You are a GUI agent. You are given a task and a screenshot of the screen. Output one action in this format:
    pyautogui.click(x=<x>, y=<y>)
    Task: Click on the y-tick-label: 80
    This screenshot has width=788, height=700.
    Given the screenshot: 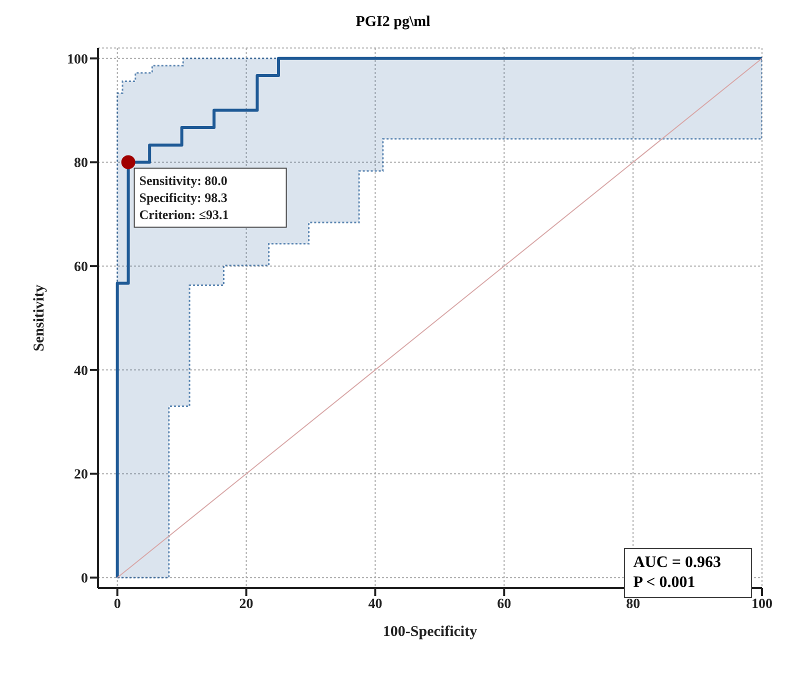 What is the action you would take?
    pyautogui.click(x=81, y=164)
    